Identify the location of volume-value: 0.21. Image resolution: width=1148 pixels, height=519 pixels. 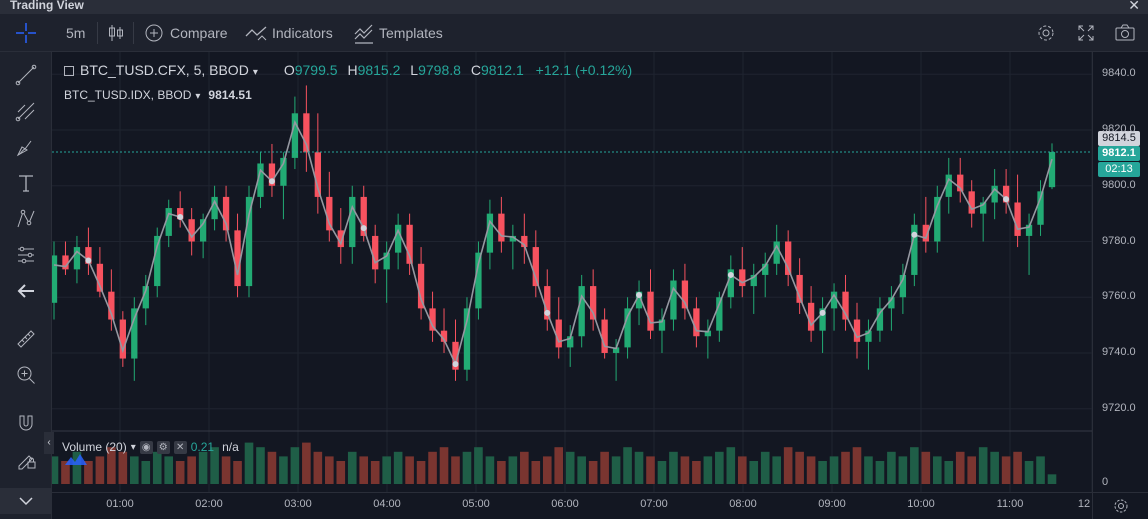
(202, 447).